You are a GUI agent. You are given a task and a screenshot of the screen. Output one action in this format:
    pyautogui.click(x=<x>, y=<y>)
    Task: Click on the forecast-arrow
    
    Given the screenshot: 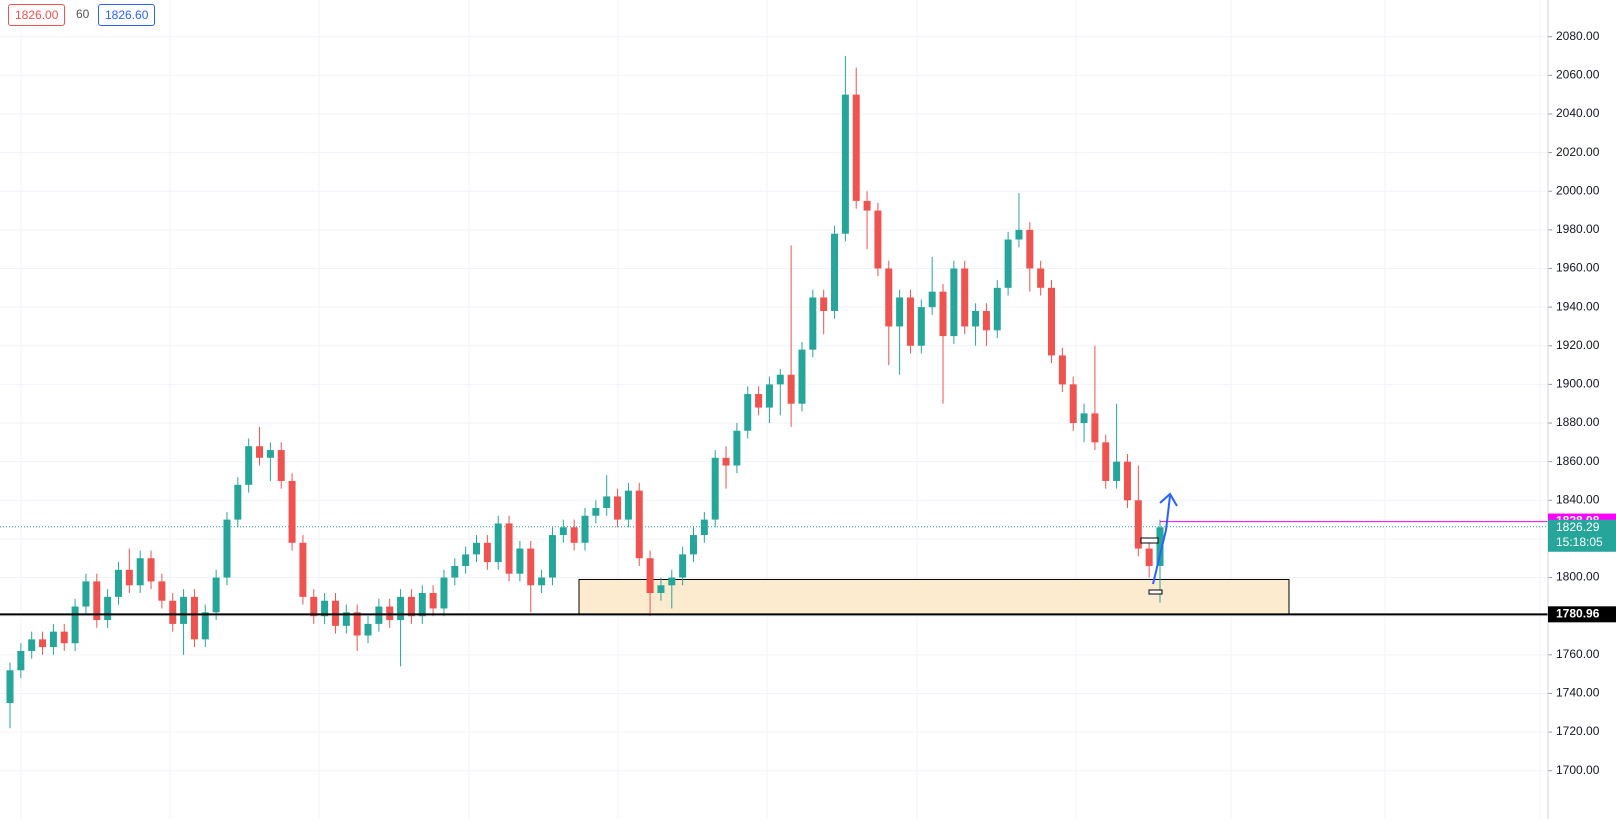 What is the action you would take?
    pyautogui.click(x=1161, y=540)
    